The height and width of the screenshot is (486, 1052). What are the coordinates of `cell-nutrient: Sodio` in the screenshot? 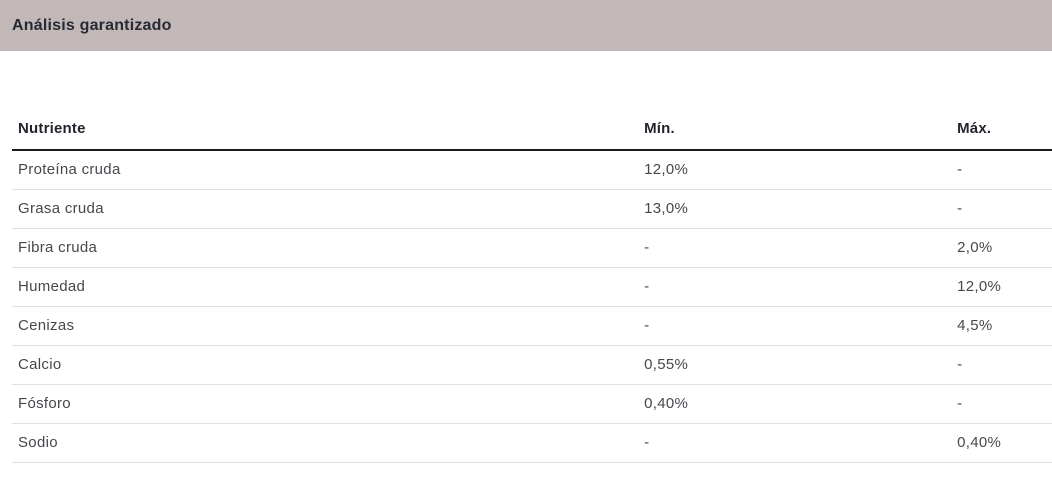 It's located at (325, 443).